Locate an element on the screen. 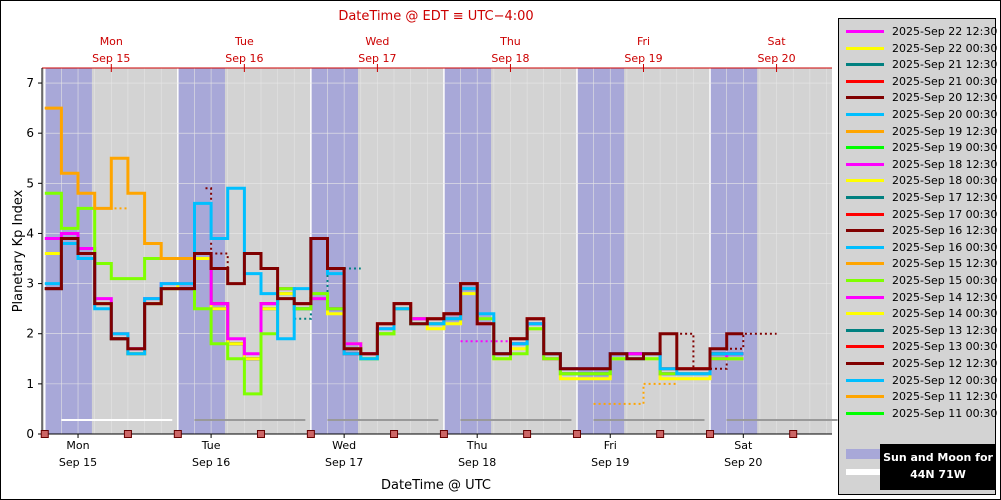 The height and width of the screenshot is (500, 1001). legend-item: 2025-Sep 15 12:30 is located at coordinates (918, 264).